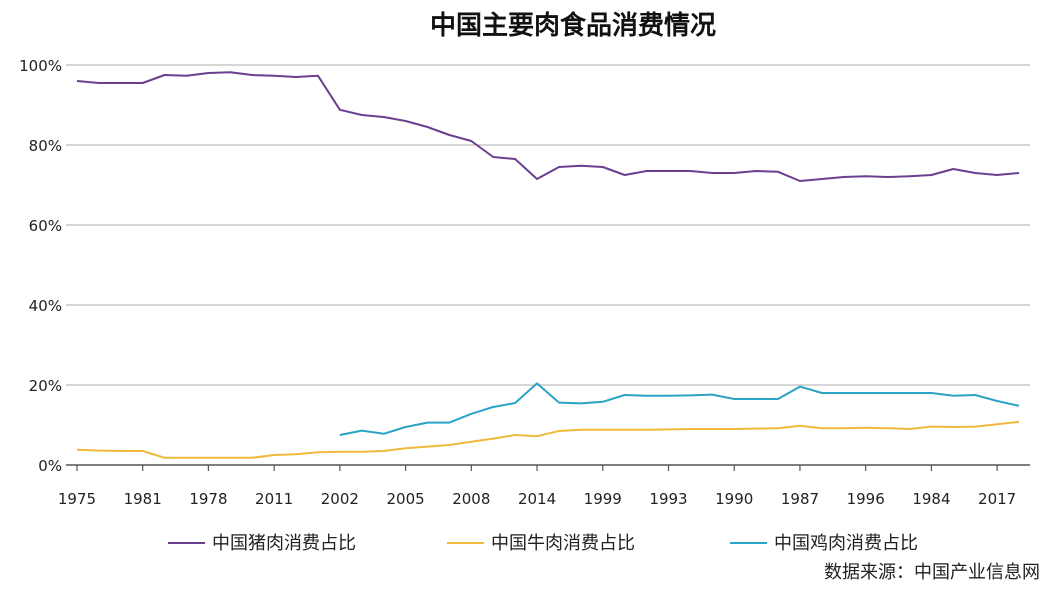 This screenshot has width=1052, height=589. What do you see at coordinates (45, 386) in the screenshot?
I see `y-tick-label: 20%` at bounding box center [45, 386].